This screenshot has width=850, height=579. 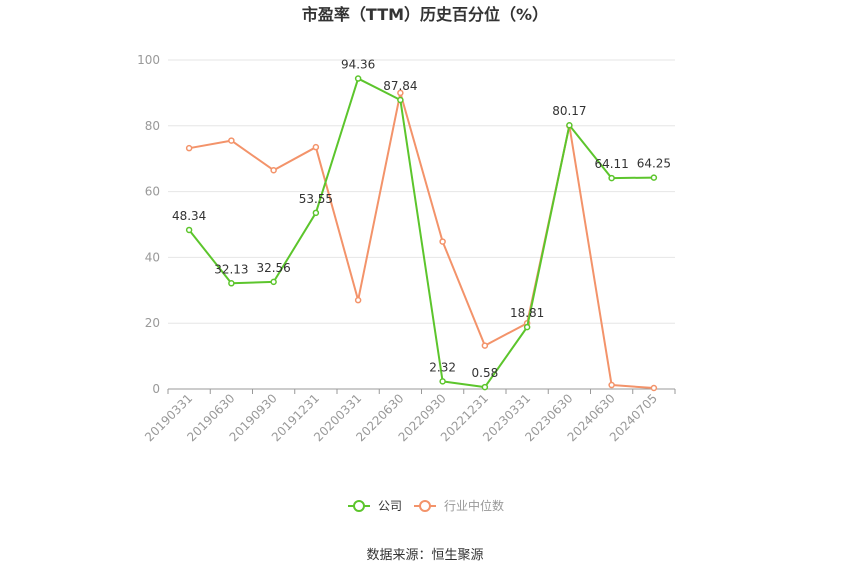 I want to click on y-tick-label: 0, so click(x=156, y=389).